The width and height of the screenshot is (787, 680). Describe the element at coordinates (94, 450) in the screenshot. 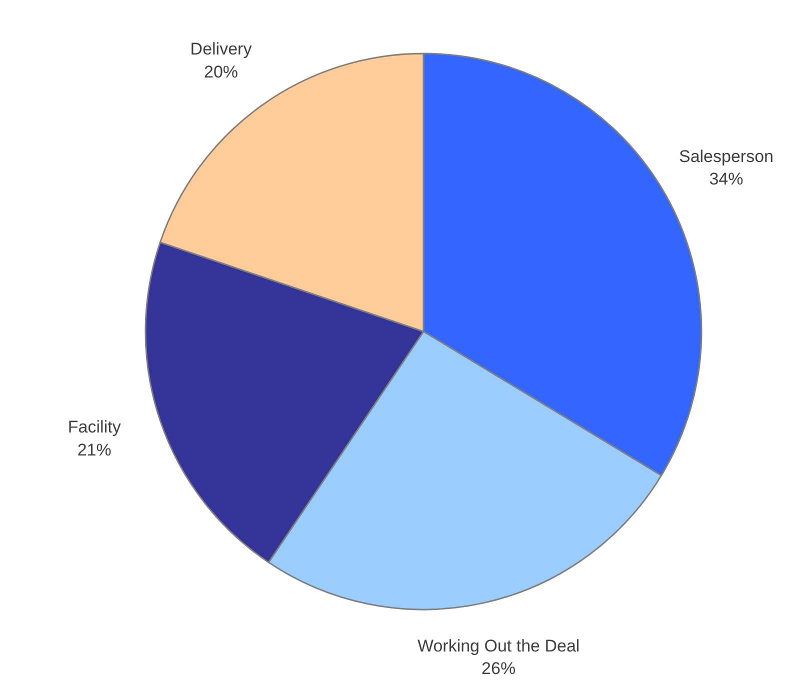

I see `data-label: 21%` at that location.